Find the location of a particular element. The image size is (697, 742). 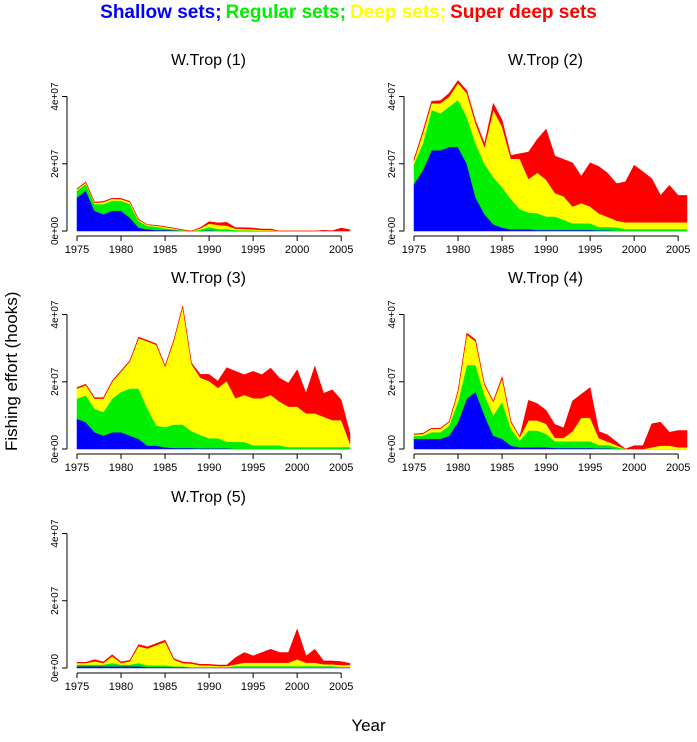

panel-title: W.Trop (2) is located at coordinates (545, 60).